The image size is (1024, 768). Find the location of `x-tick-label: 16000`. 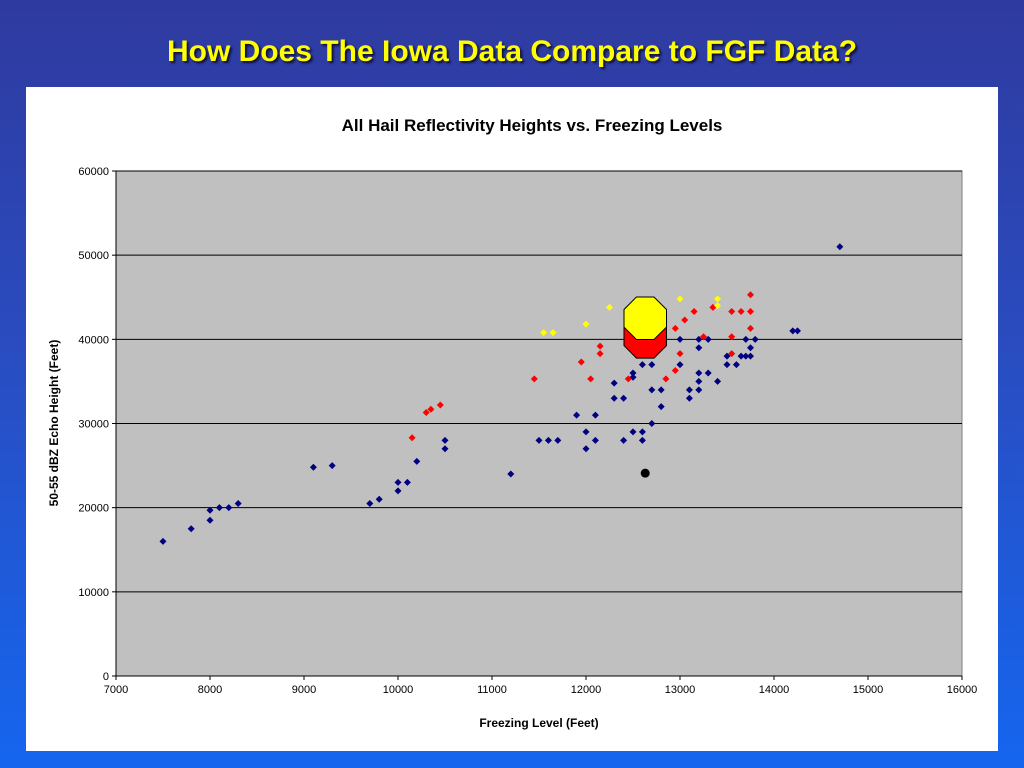

x-tick-label: 16000 is located at coordinates (962, 690).